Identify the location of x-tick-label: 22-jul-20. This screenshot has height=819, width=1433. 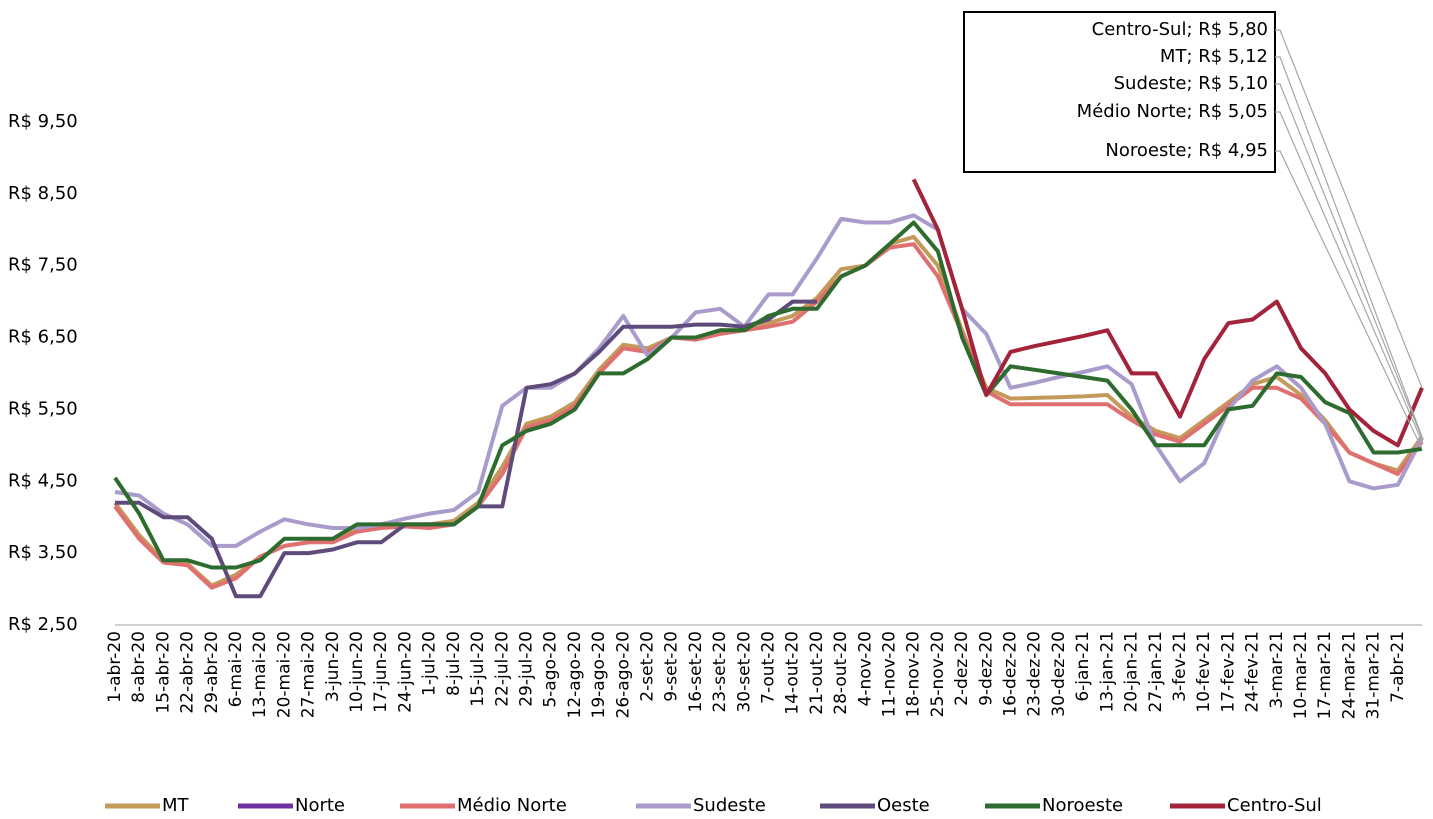
(502, 669).